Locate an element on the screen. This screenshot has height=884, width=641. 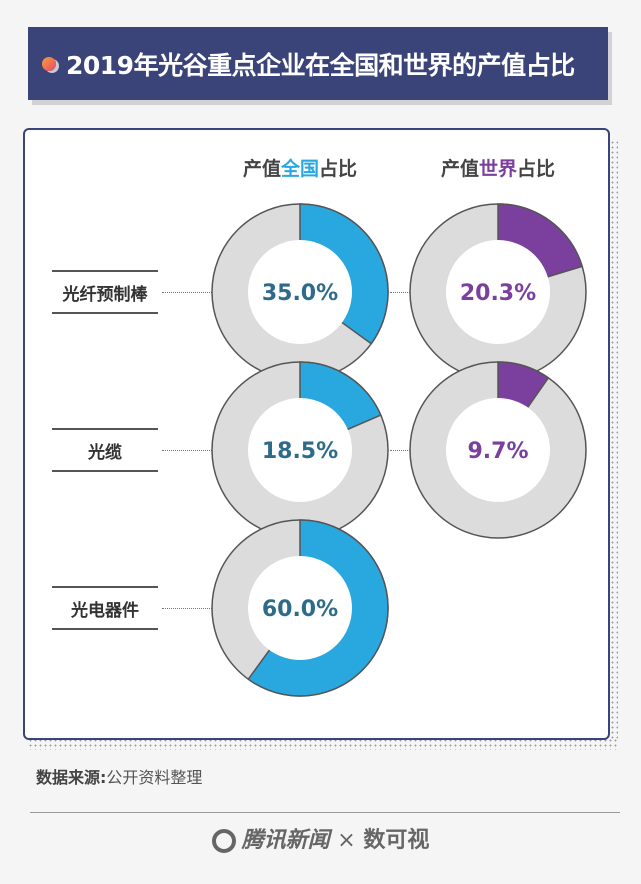
data-label: 18.5% is located at coordinates (300, 451).